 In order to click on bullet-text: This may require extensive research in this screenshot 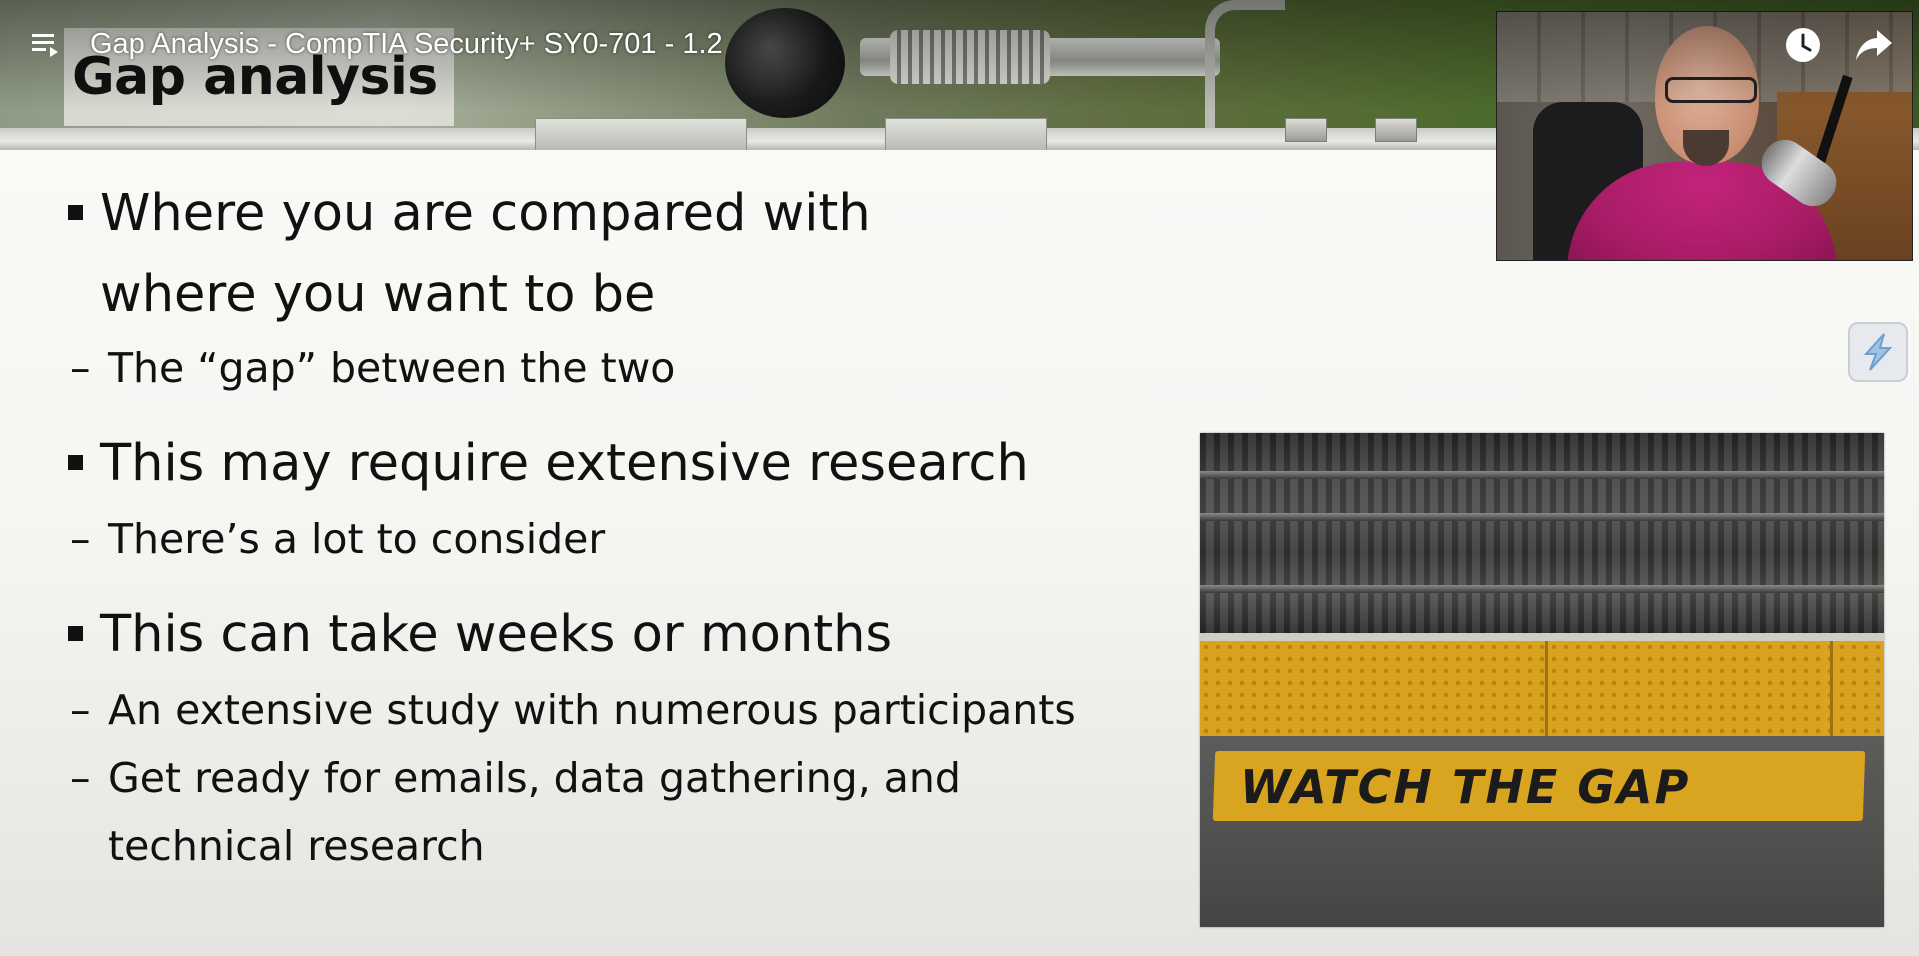, I will do `click(564, 463)`.